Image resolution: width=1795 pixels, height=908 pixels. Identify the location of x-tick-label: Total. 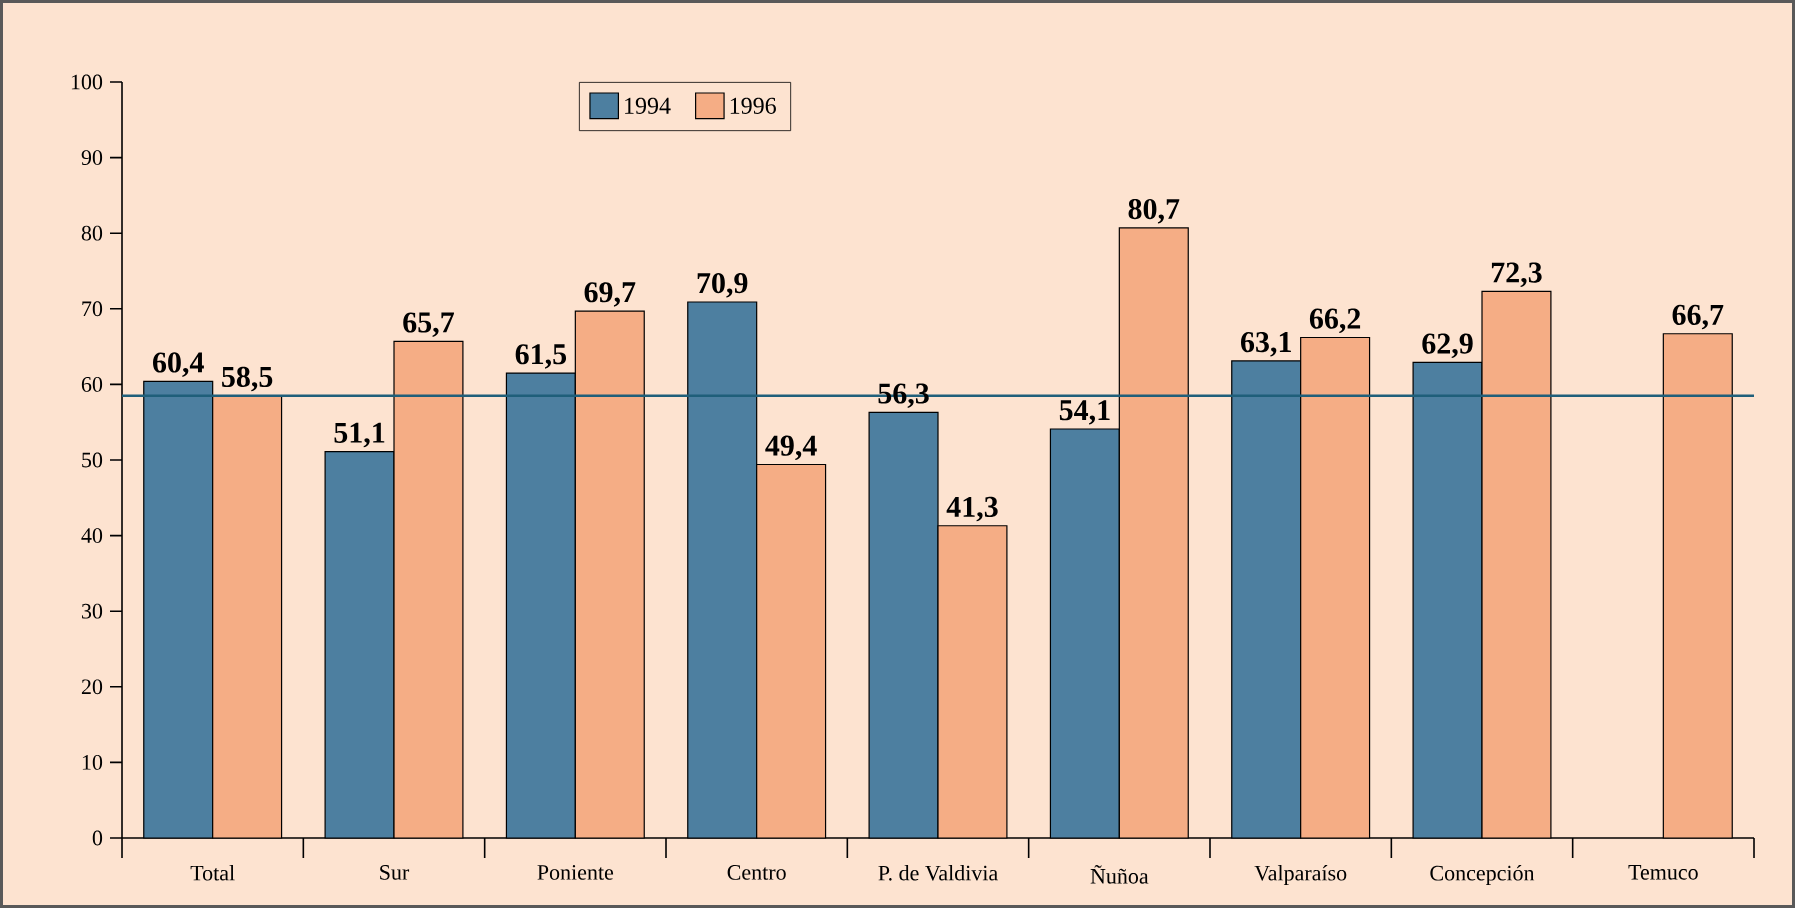
(212, 873).